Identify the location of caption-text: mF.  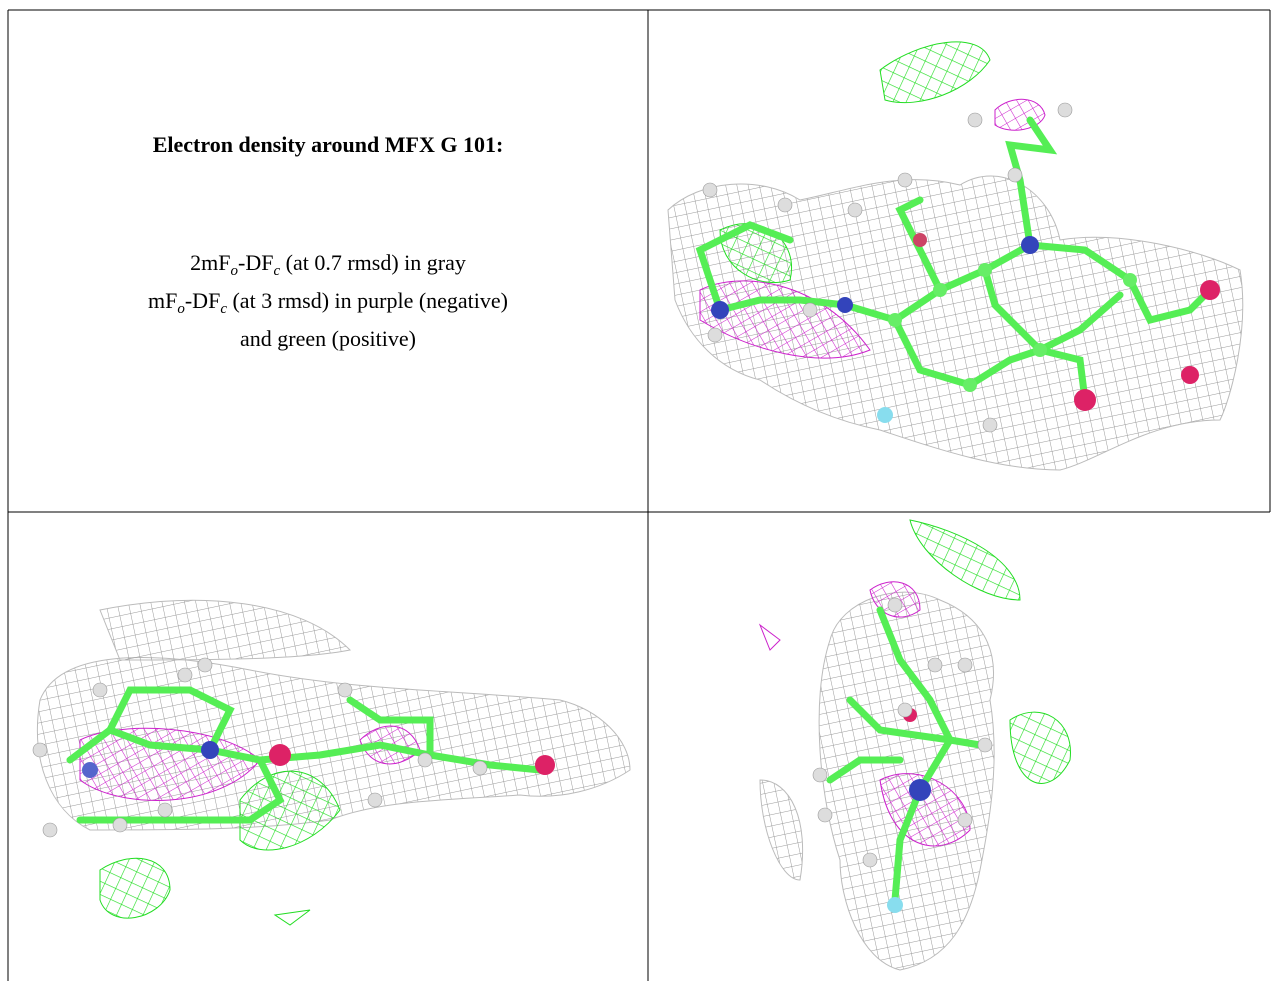
(162, 300).